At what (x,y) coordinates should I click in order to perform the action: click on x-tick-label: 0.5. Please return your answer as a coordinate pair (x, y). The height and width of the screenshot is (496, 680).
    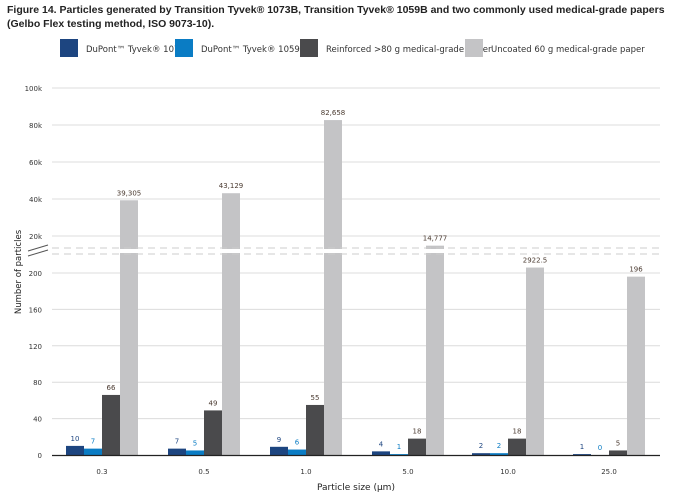
    Looking at the image, I should click on (203, 472).